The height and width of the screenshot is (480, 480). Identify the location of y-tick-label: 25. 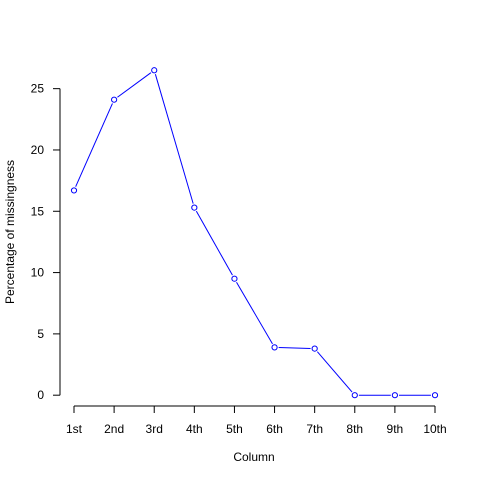
(38, 89).